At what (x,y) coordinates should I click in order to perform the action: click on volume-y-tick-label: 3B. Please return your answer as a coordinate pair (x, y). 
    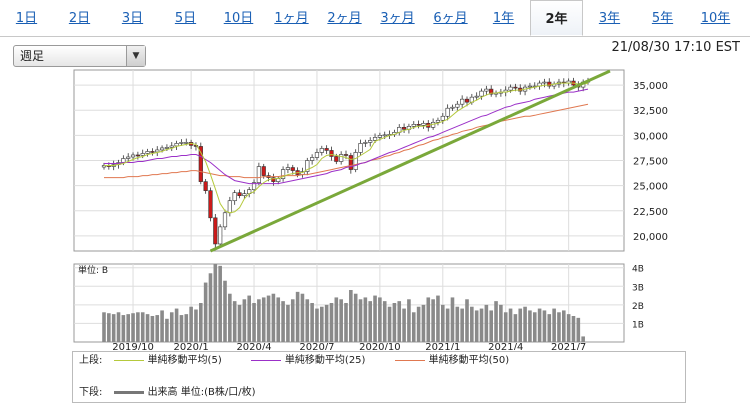
    Looking at the image, I should click on (638, 288).